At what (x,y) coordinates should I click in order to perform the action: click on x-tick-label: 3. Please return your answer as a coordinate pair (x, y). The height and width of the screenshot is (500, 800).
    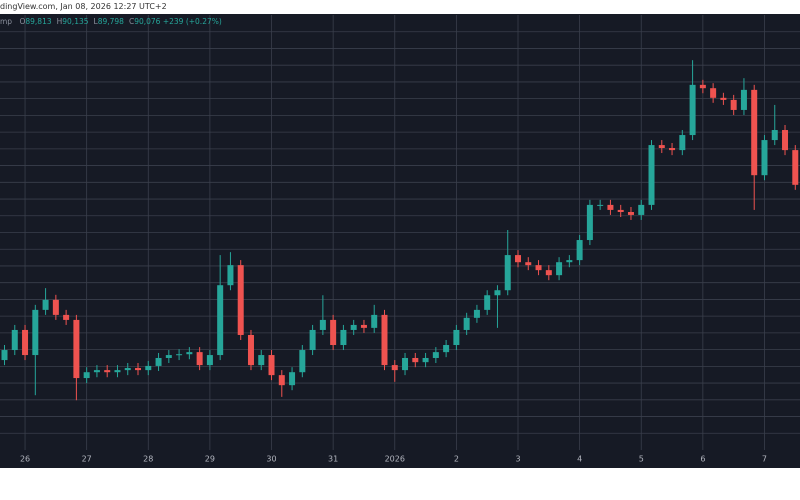
    Looking at the image, I should click on (517, 459).